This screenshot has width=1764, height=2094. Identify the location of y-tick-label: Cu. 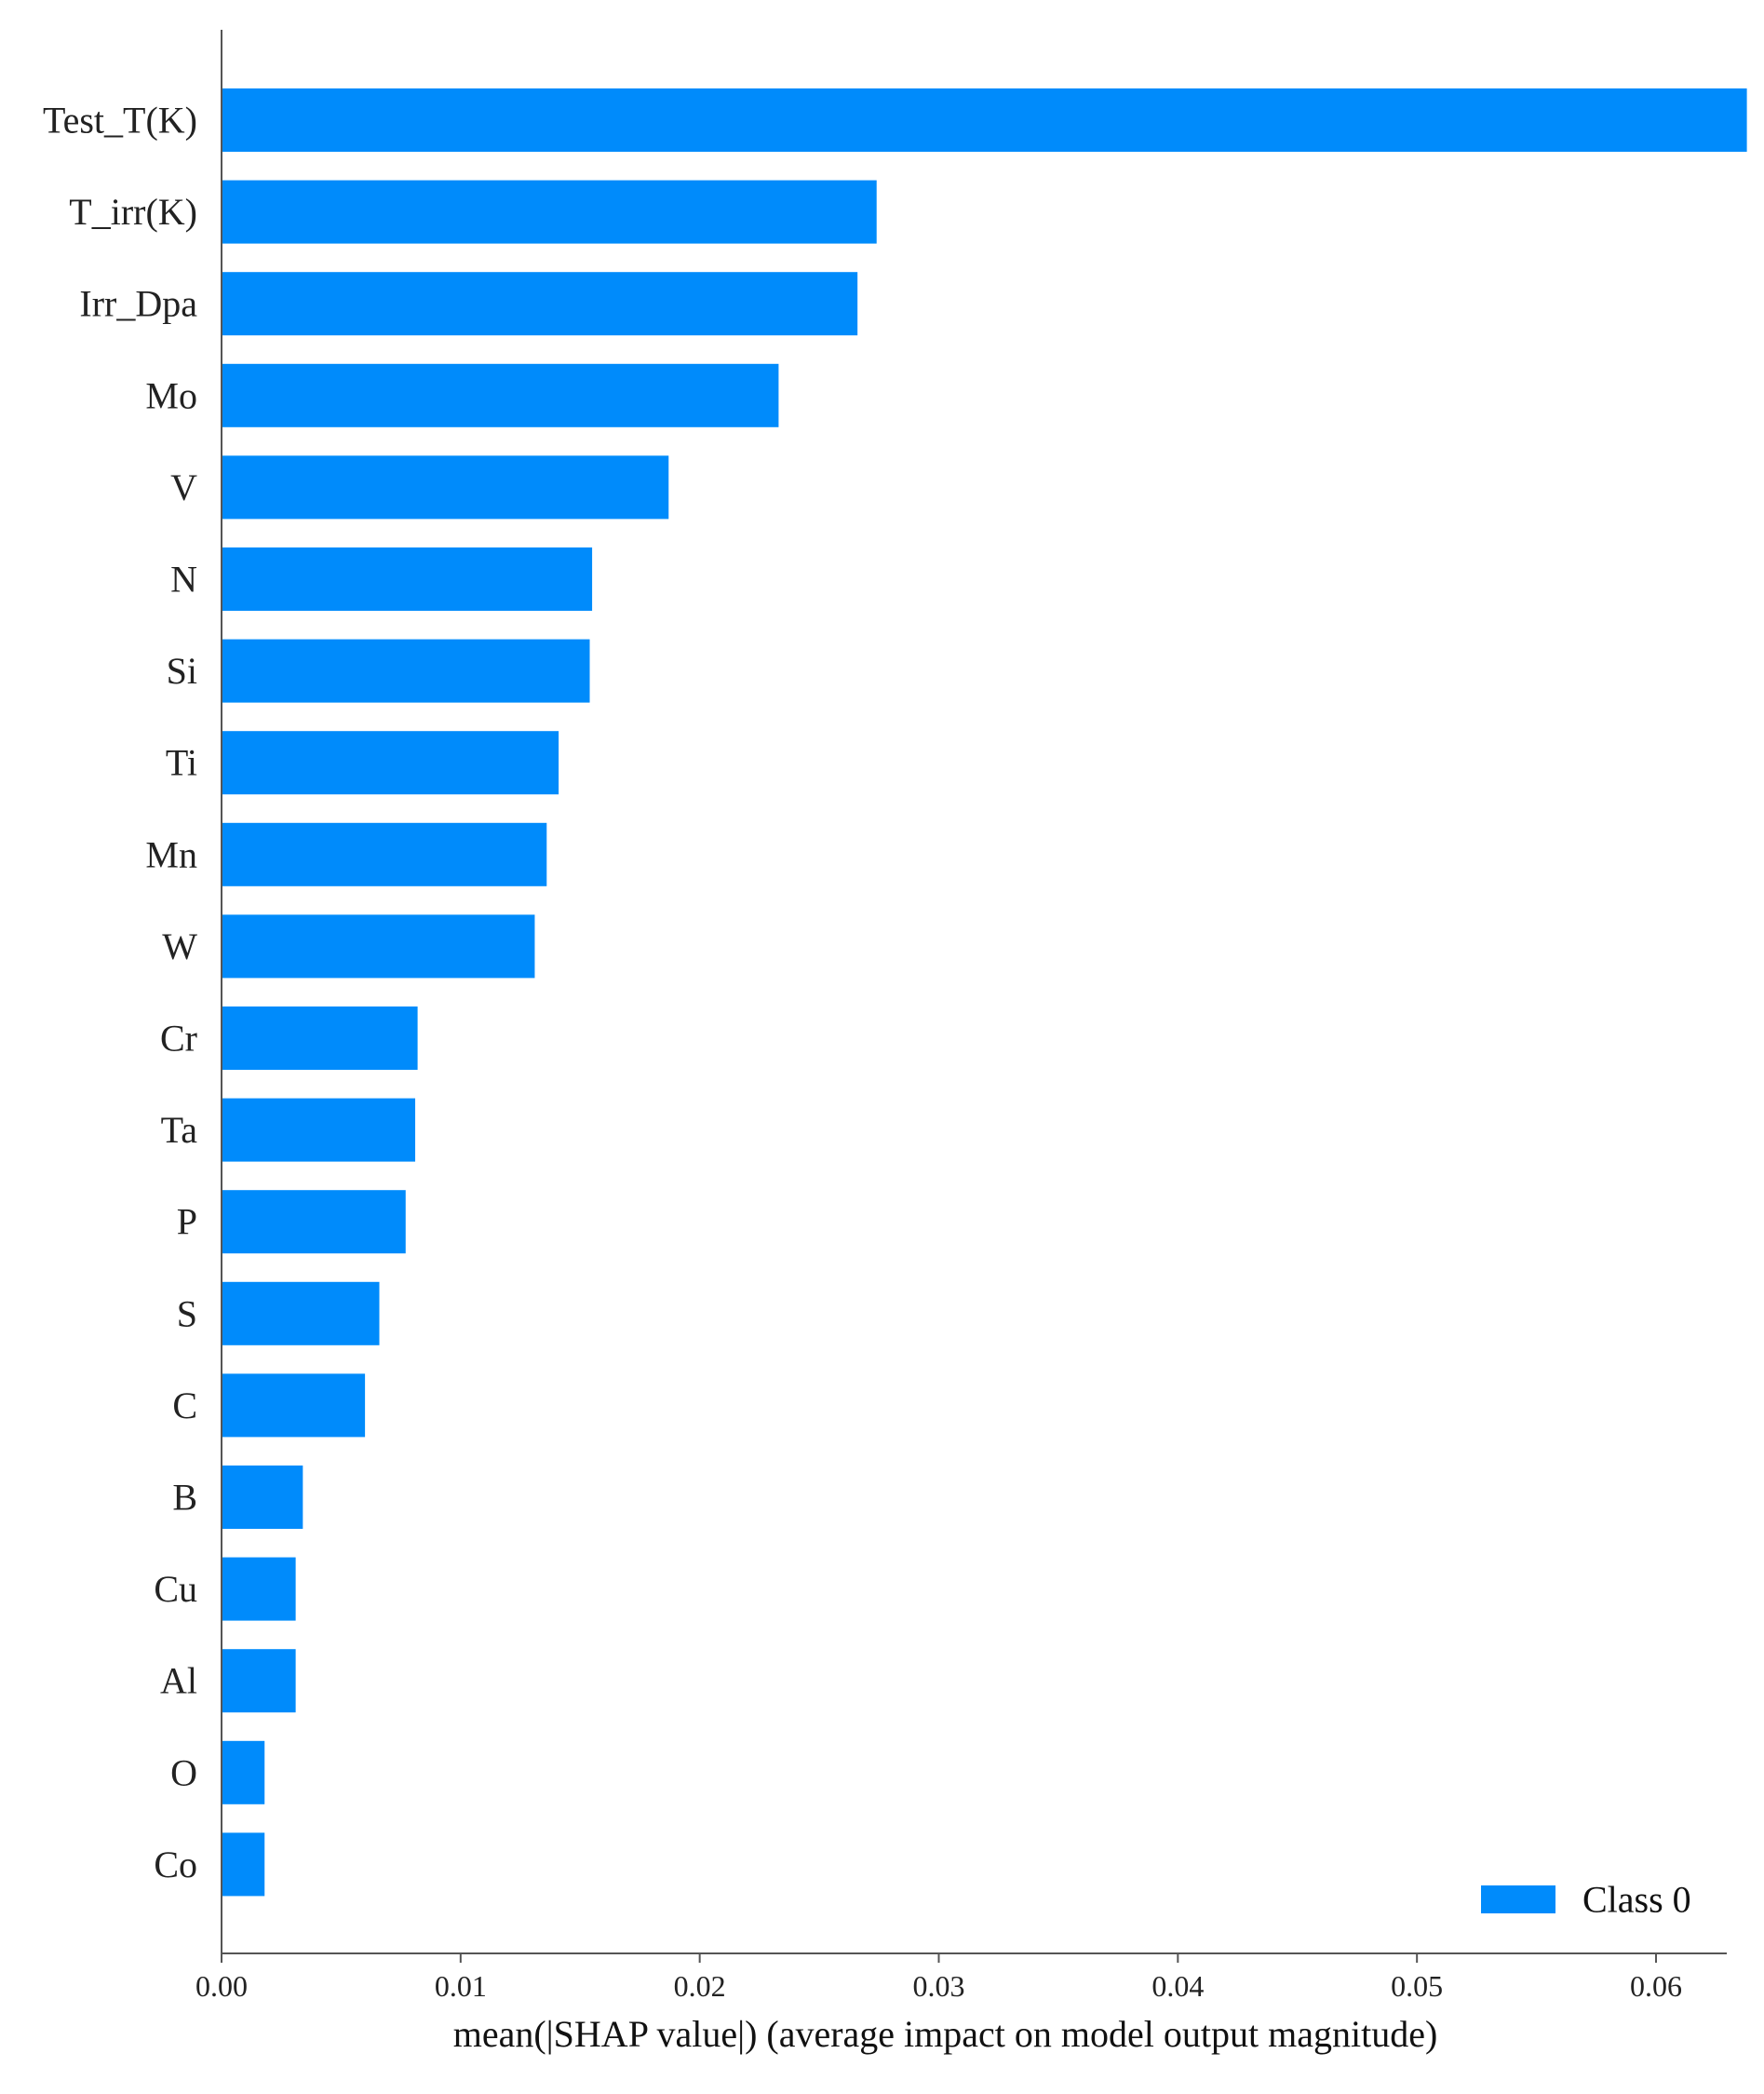
(175, 1589).